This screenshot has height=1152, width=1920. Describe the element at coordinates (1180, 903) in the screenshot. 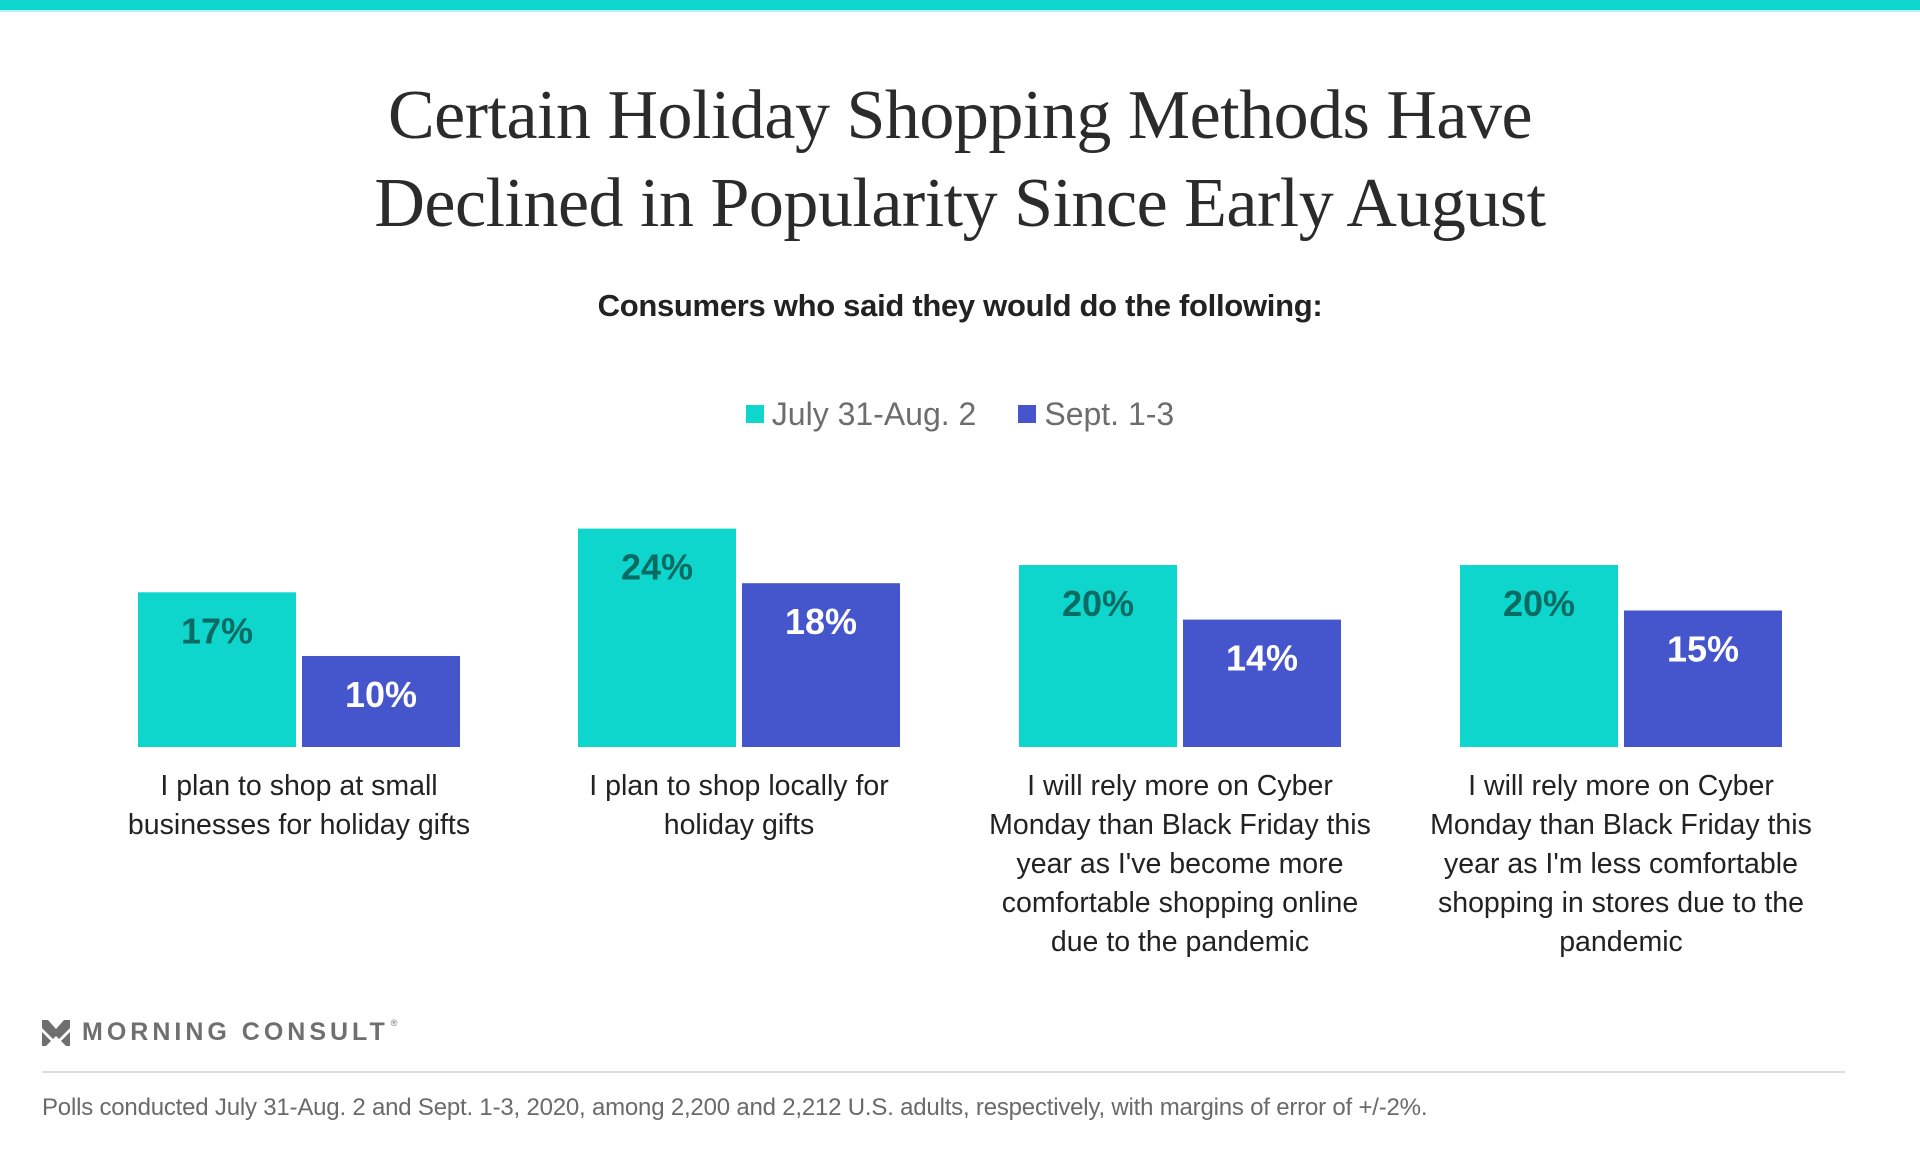

I see `category-label-line: comfortable shopping online` at that location.